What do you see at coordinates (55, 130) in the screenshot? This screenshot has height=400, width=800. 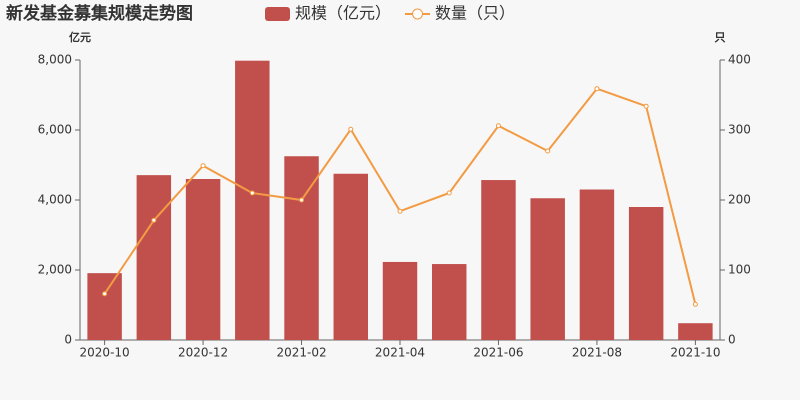 I see `y-tick-label: 6,000` at bounding box center [55, 130].